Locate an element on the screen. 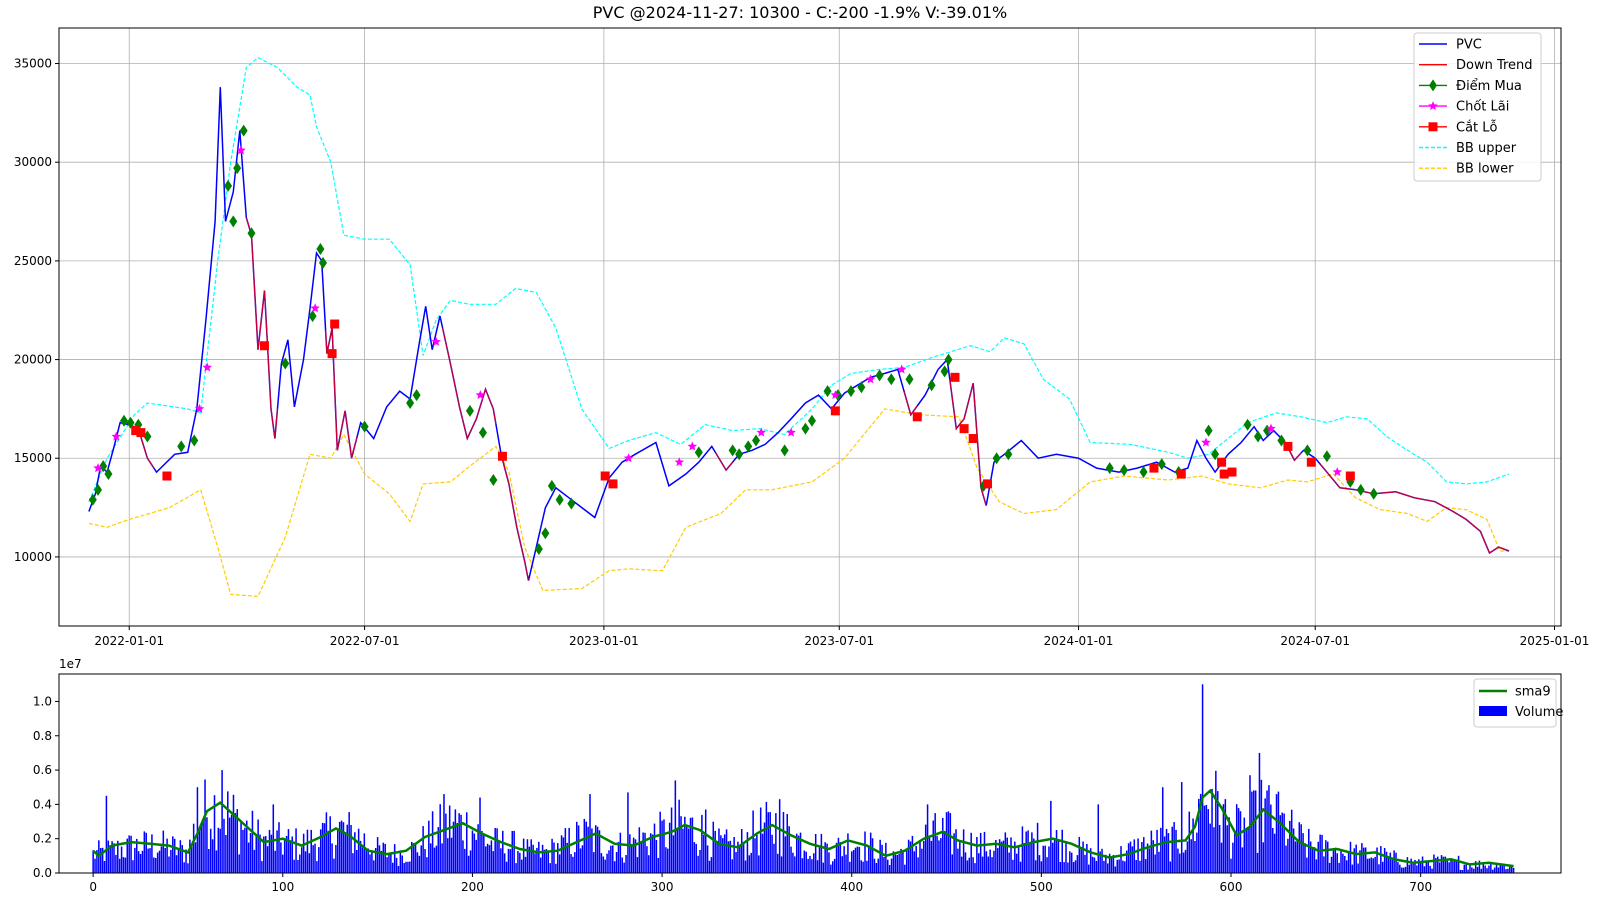  volume-y-tick-label: 1.0 is located at coordinates (42, 701).